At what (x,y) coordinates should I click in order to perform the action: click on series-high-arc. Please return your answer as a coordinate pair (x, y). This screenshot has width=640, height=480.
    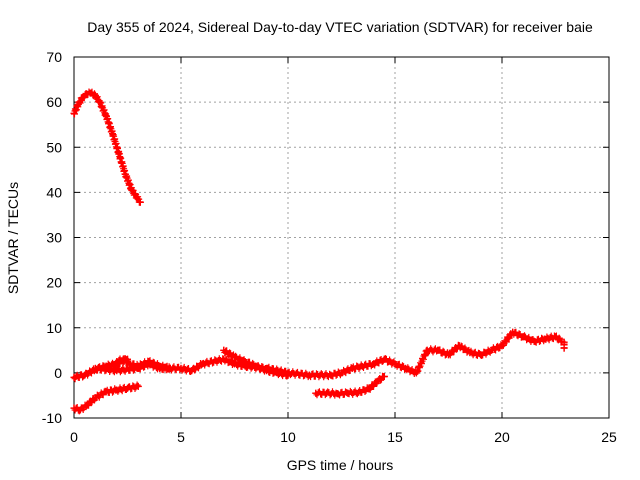
    Looking at the image, I should click on (107, 147).